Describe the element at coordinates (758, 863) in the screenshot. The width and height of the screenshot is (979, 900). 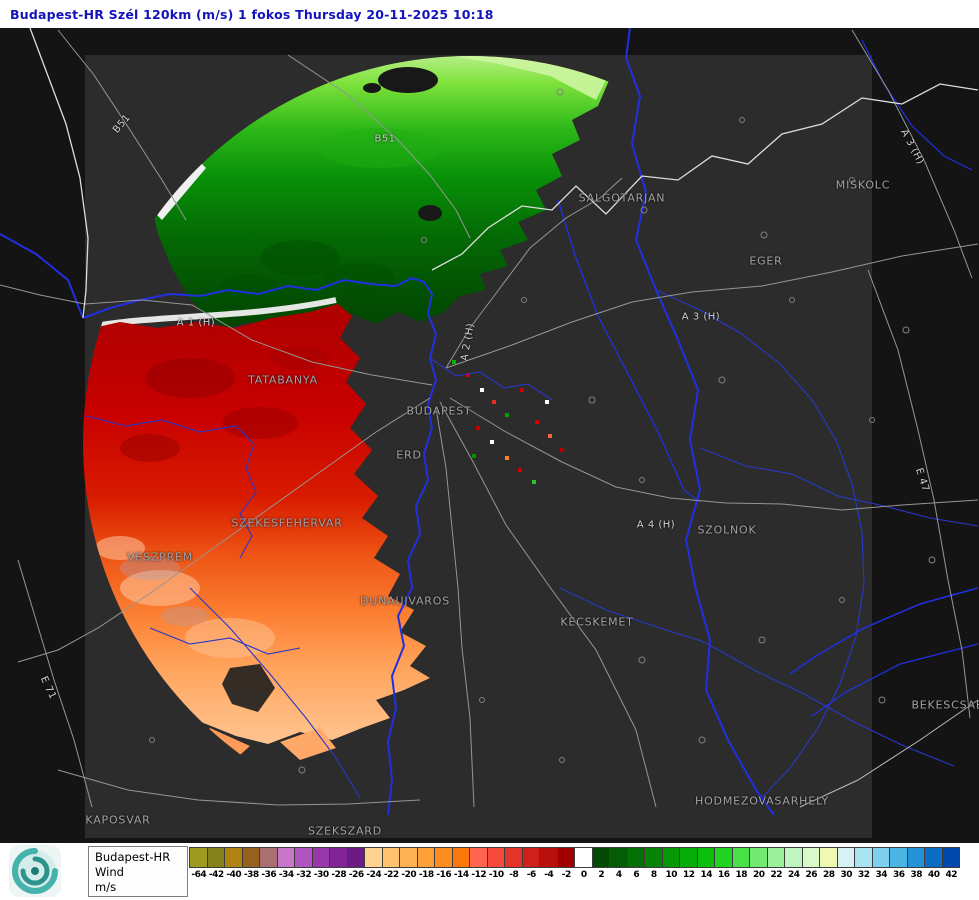
I see `legend-step: 20` at that location.